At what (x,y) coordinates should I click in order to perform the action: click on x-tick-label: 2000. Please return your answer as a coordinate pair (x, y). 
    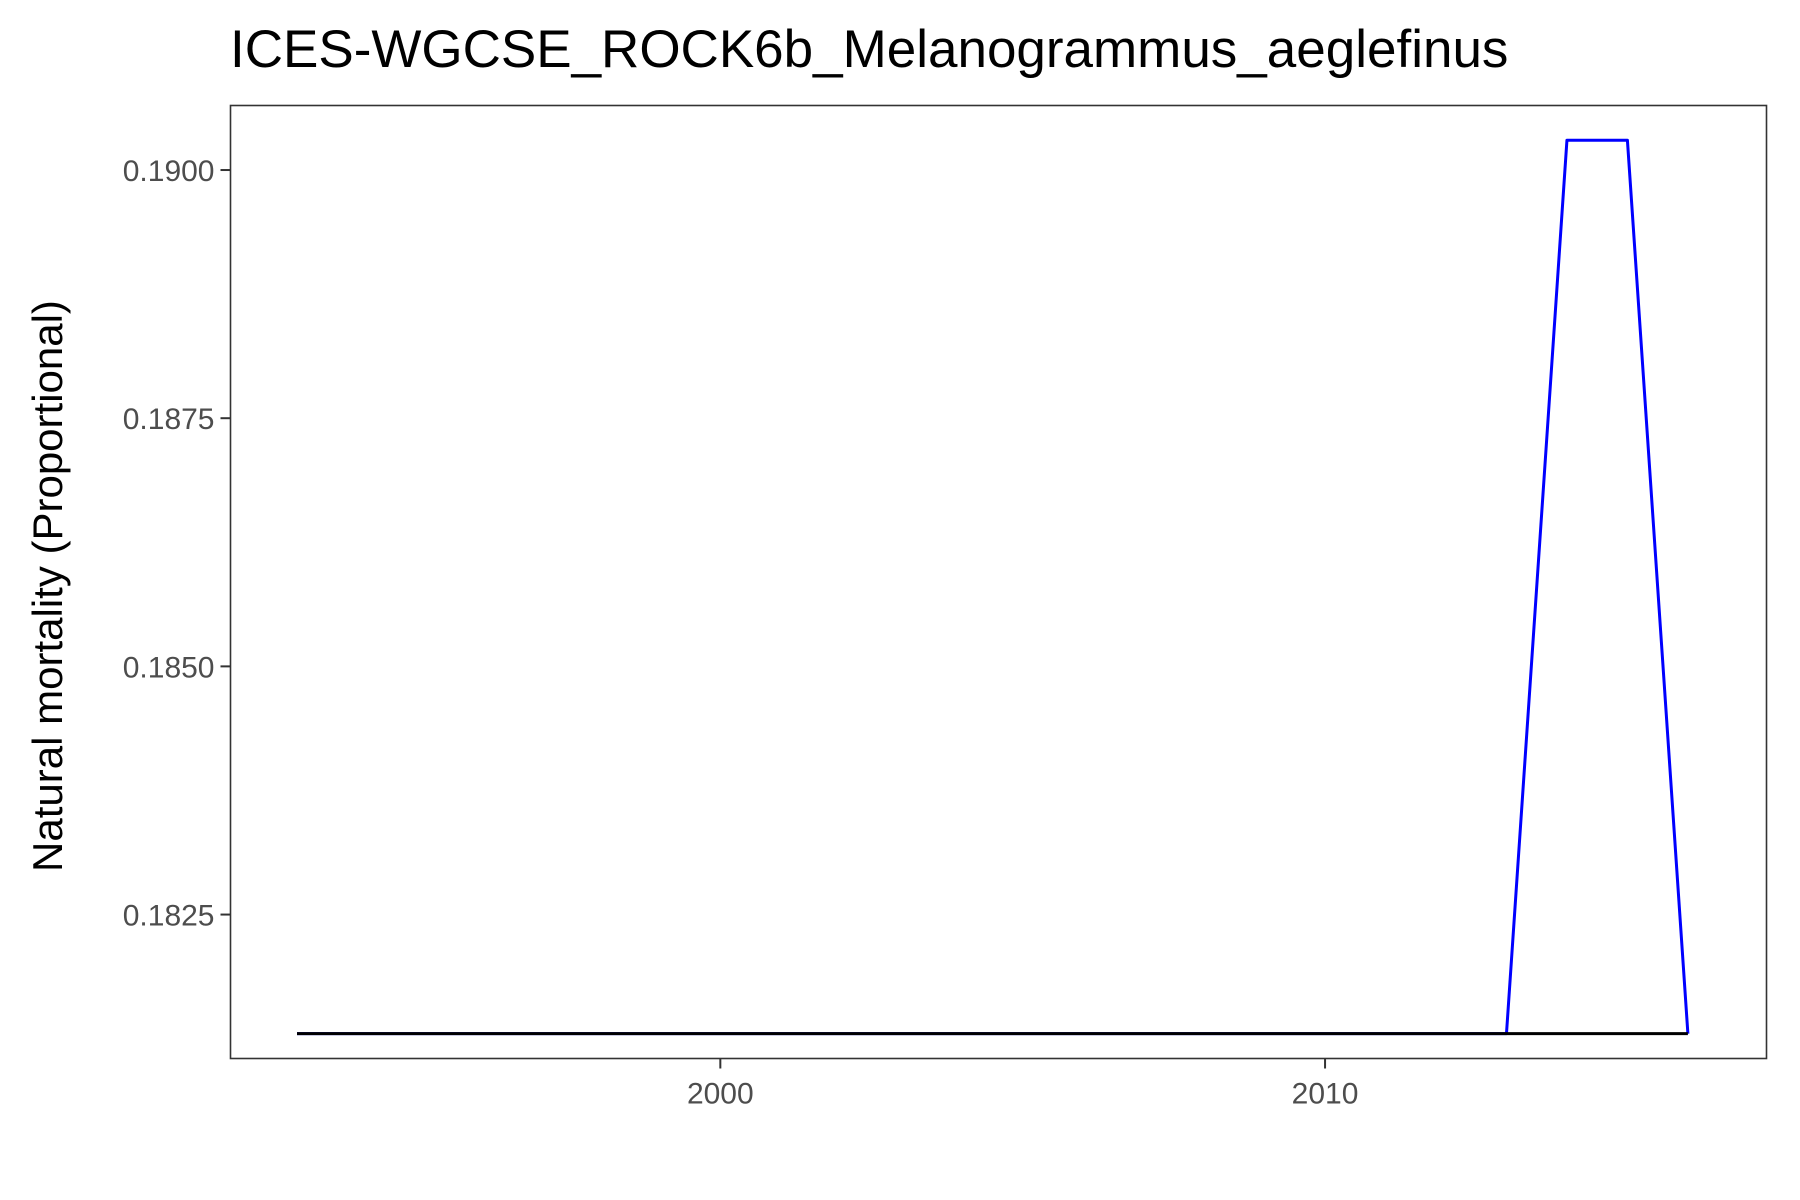
    Looking at the image, I should click on (720, 1094).